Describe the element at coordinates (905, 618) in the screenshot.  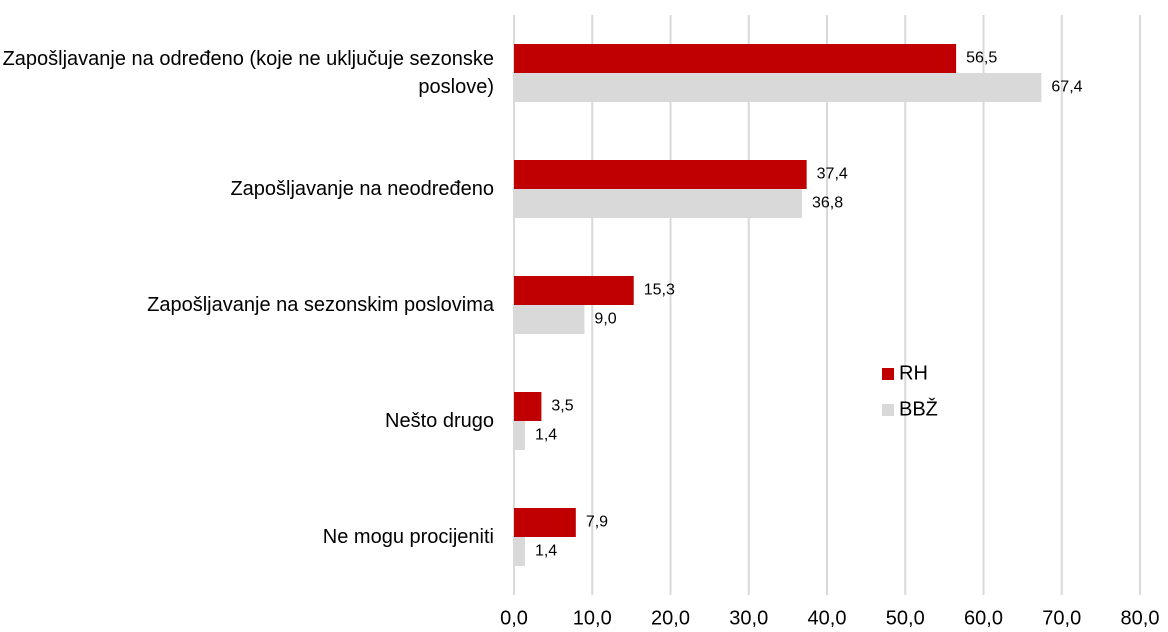
I see `x-tick-label: 50,0` at that location.